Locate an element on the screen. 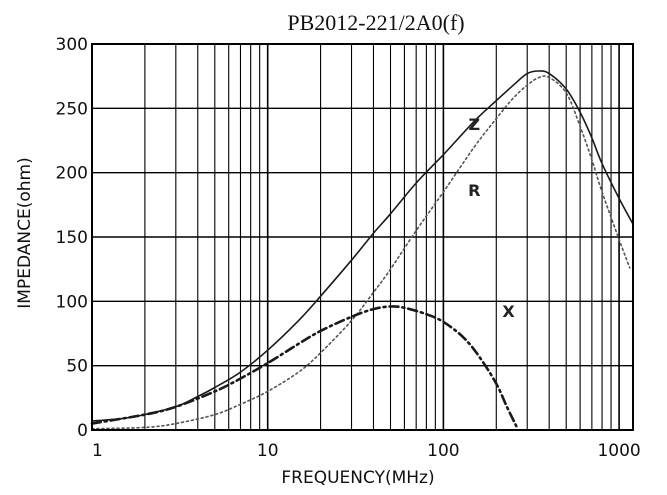 The height and width of the screenshot is (495, 667). y-tick-label: 250 is located at coordinates (72, 109).